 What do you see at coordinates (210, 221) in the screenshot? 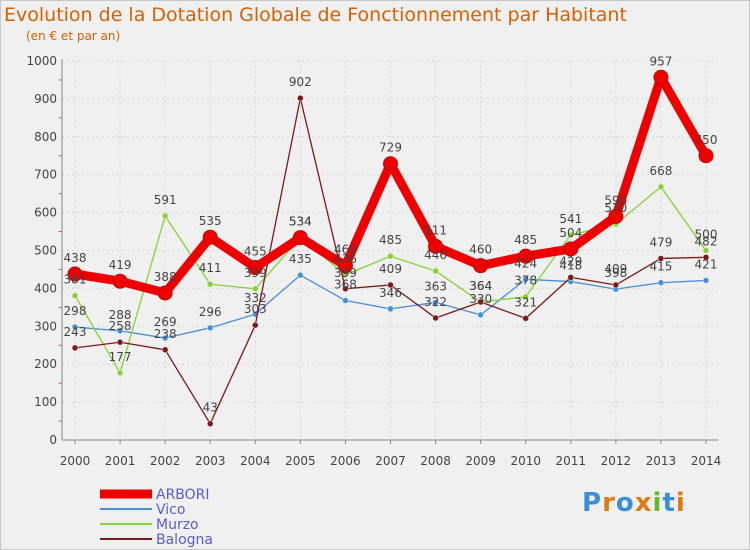
I see `data-label: 535` at bounding box center [210, 221].